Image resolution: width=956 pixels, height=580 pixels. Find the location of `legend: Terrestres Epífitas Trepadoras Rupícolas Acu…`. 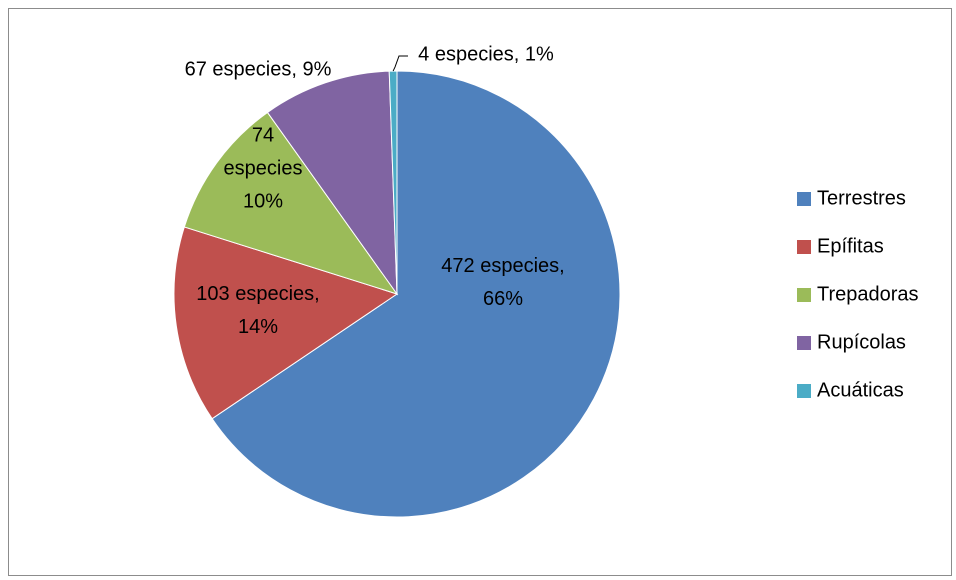

legend: Terrestres Epífitas Trepadoras Rupícolas Acu… is located at coordinates (858, 294).